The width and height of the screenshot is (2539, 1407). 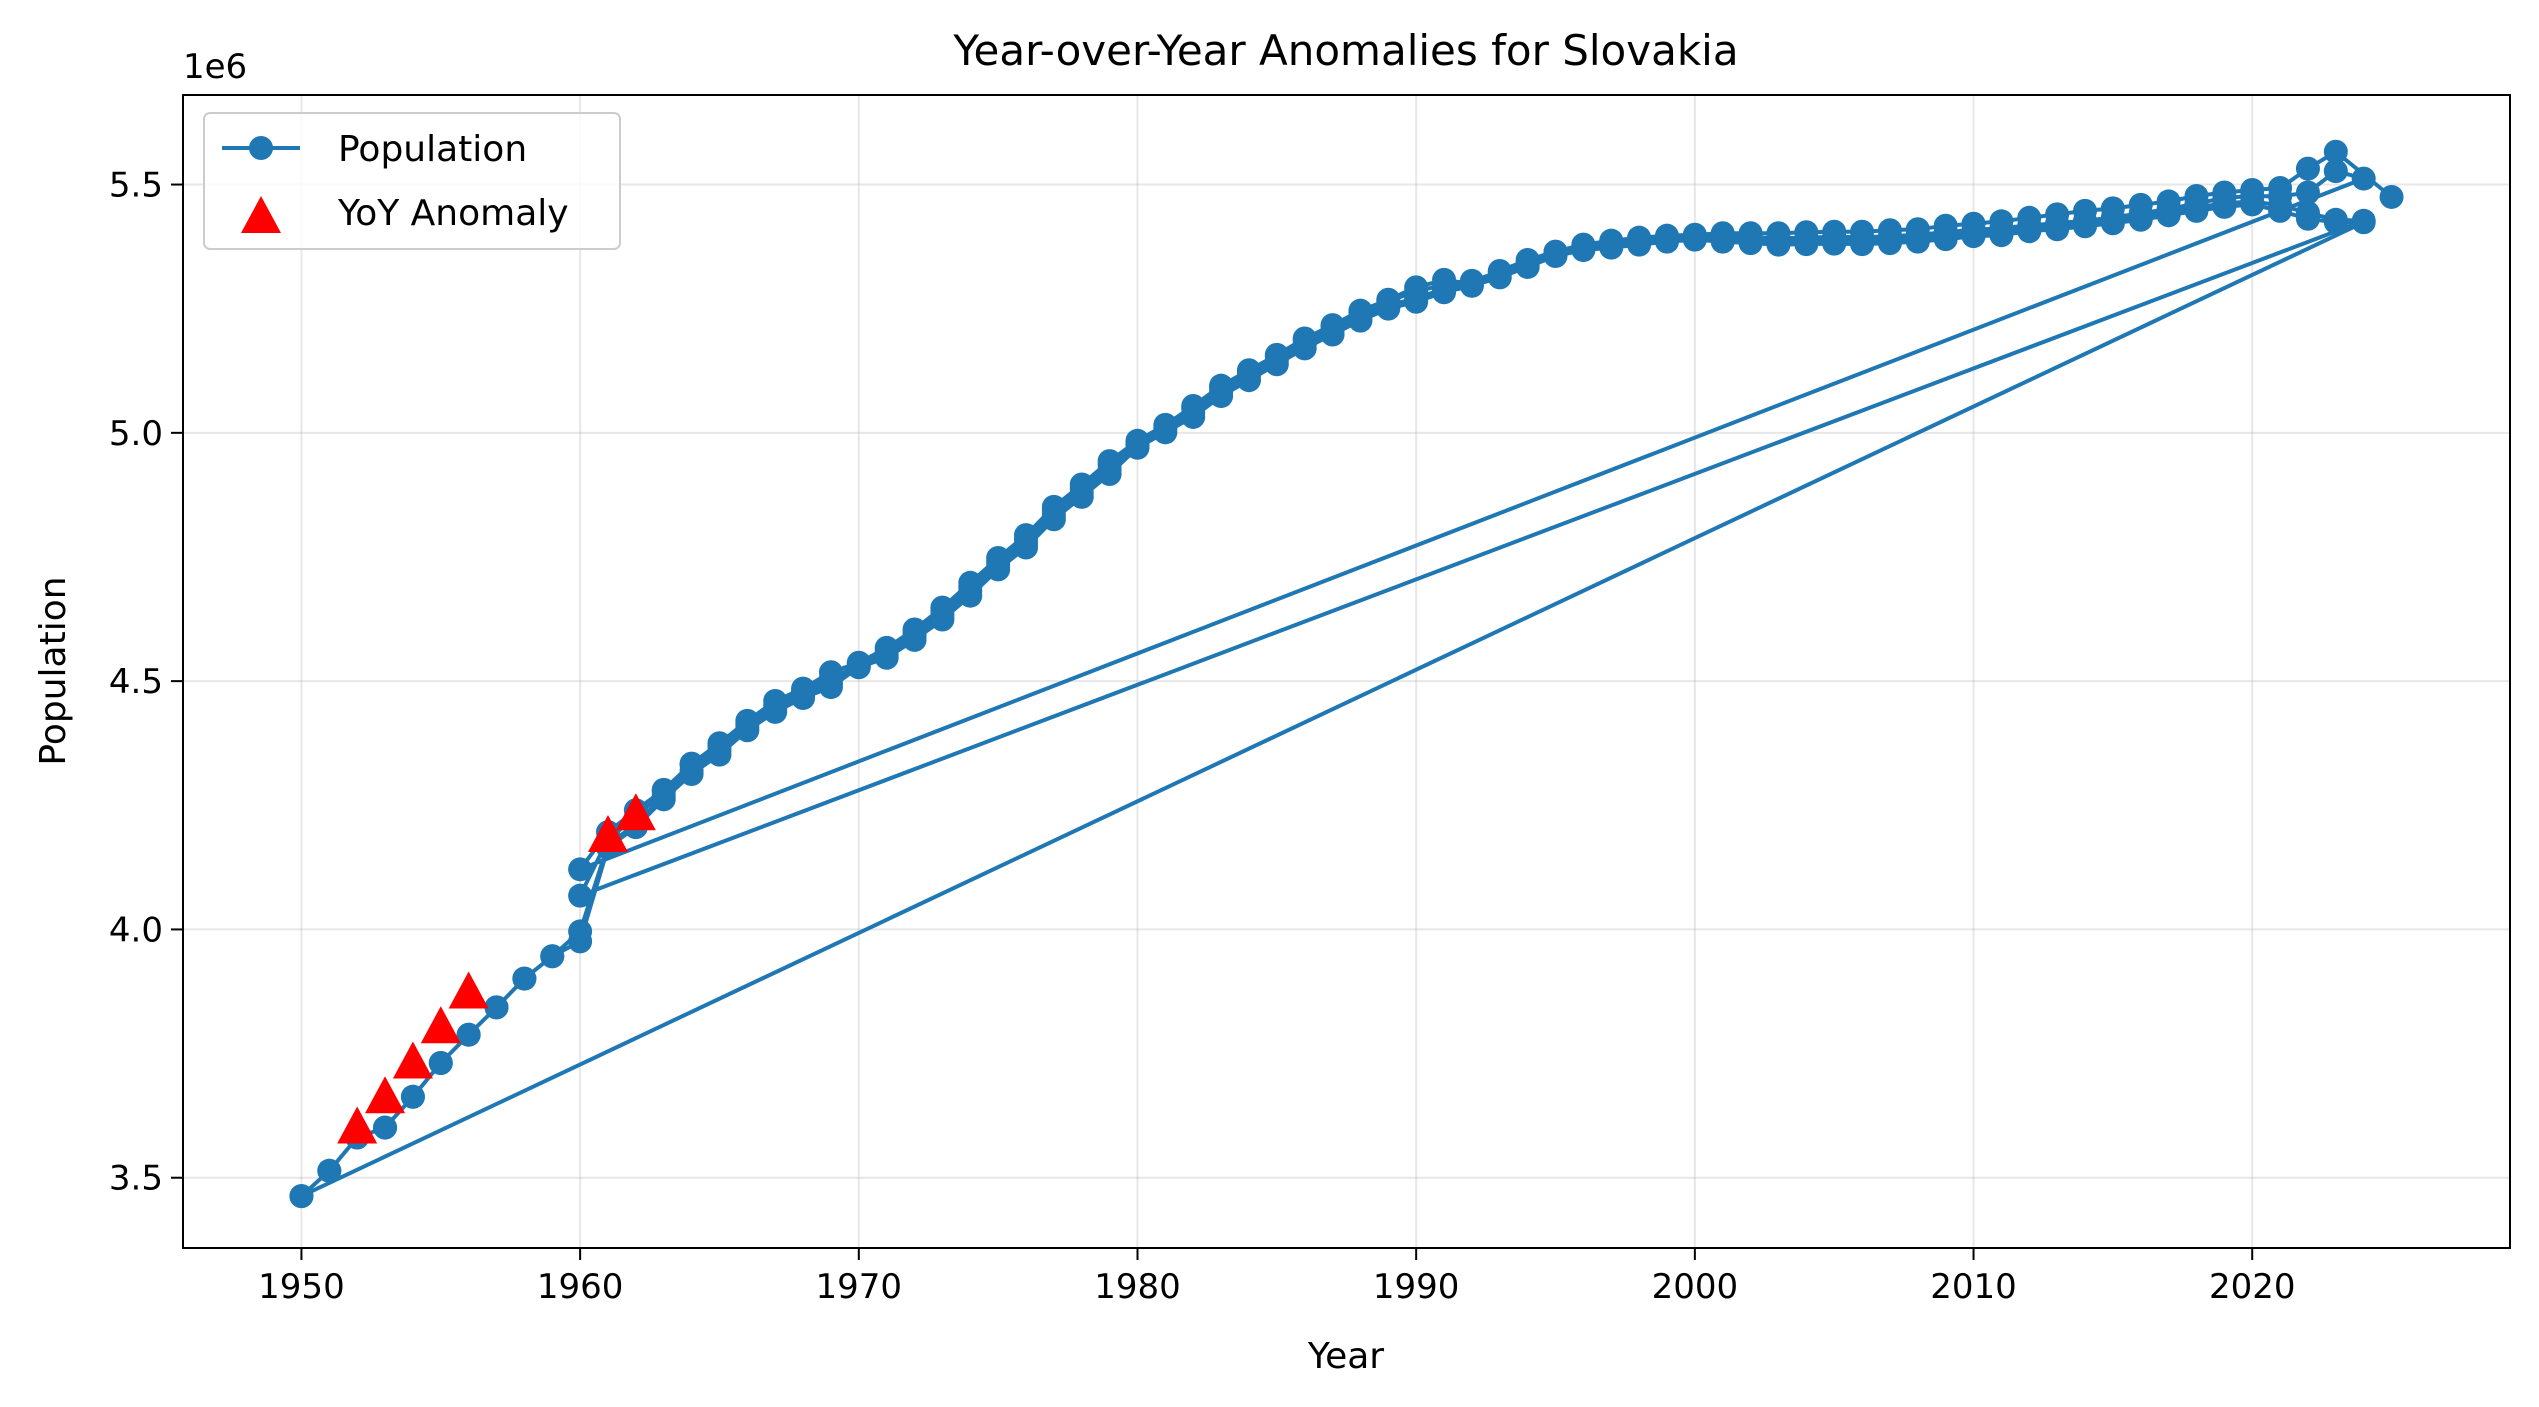 I want to click on y-tick-label: 5.5, so click(x=136, y=186).